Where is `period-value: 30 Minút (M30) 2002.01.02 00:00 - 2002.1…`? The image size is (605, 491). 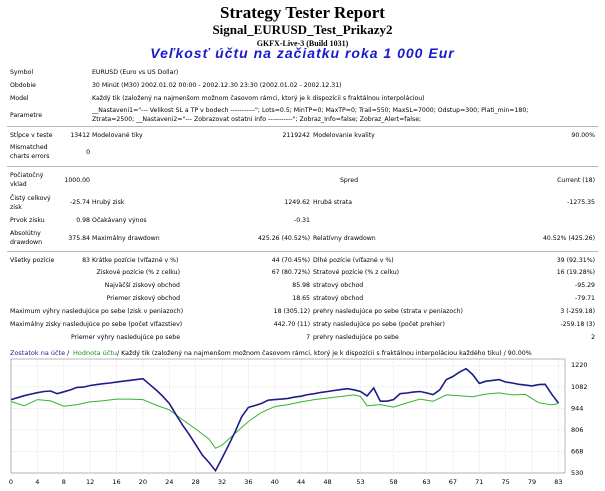 period-value: 30 Minút (M30) 2002.01.02 00:00 - 2002.1… is located at coordinates (217, 85).